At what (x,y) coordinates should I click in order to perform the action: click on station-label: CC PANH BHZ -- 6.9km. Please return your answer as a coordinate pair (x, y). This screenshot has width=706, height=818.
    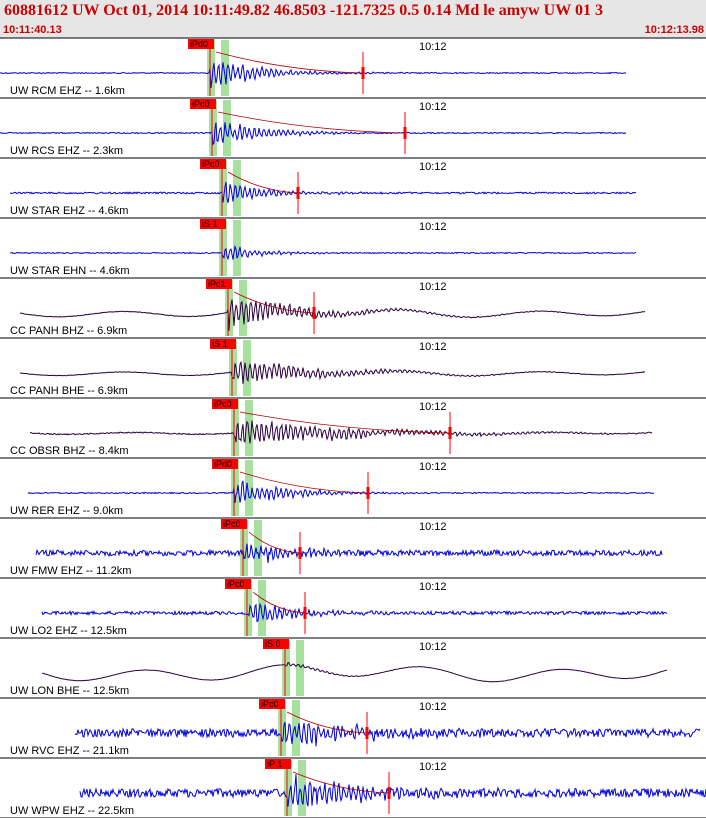
    Looking at the image, I should click on (68, 331).